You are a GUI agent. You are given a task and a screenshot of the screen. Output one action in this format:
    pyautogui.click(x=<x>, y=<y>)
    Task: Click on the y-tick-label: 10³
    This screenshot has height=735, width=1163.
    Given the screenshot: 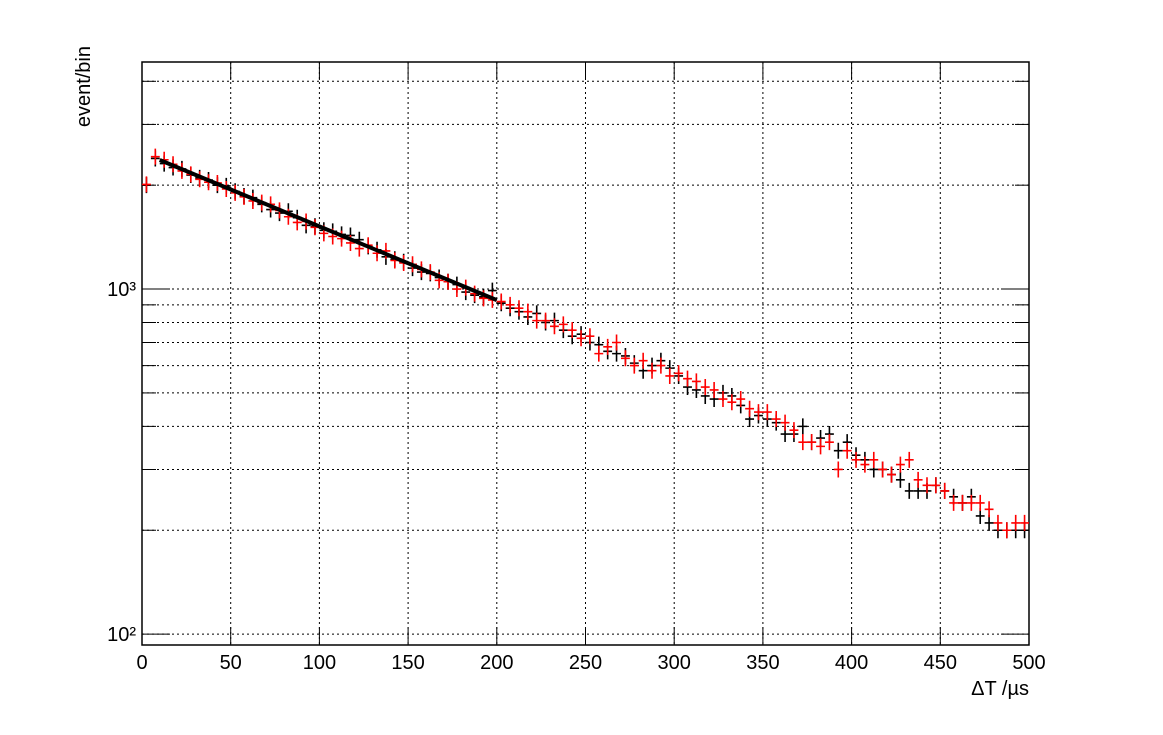 What is the action you would take?
    pyautogui.click(x=121, y=290)
    